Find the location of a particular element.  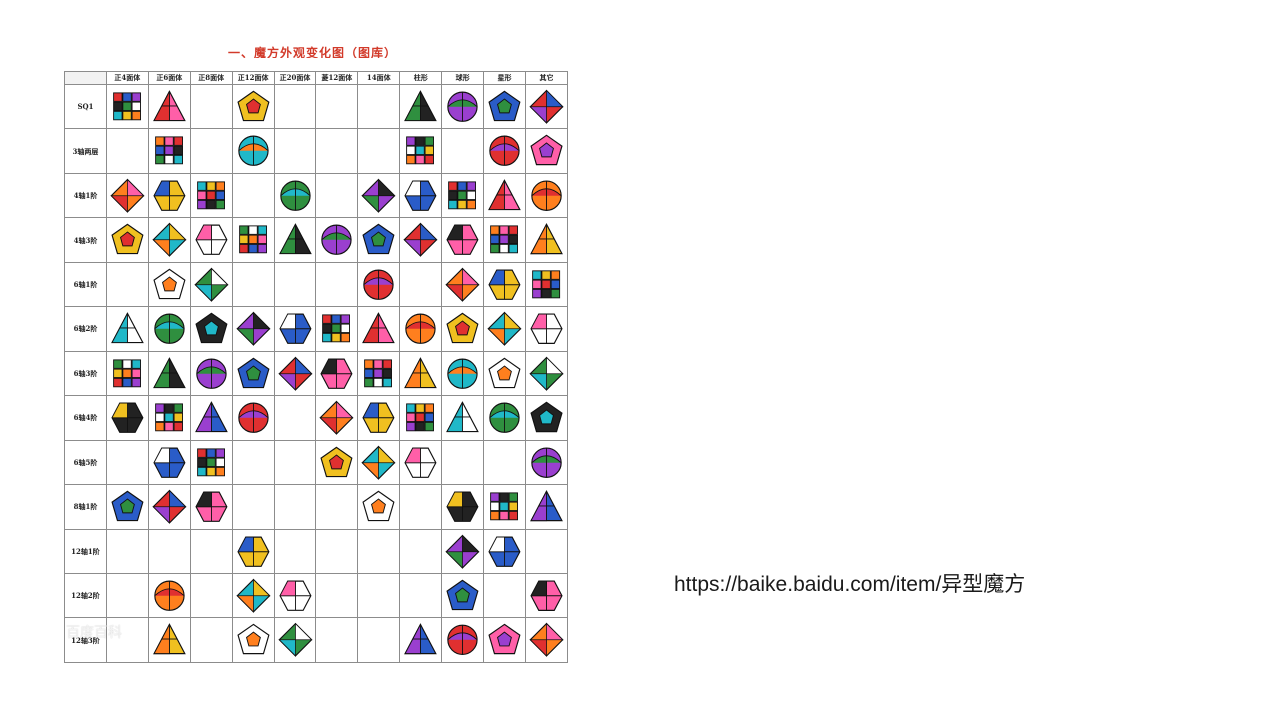

table-row: 6轴3阶 is located at coordinates (316, 373).